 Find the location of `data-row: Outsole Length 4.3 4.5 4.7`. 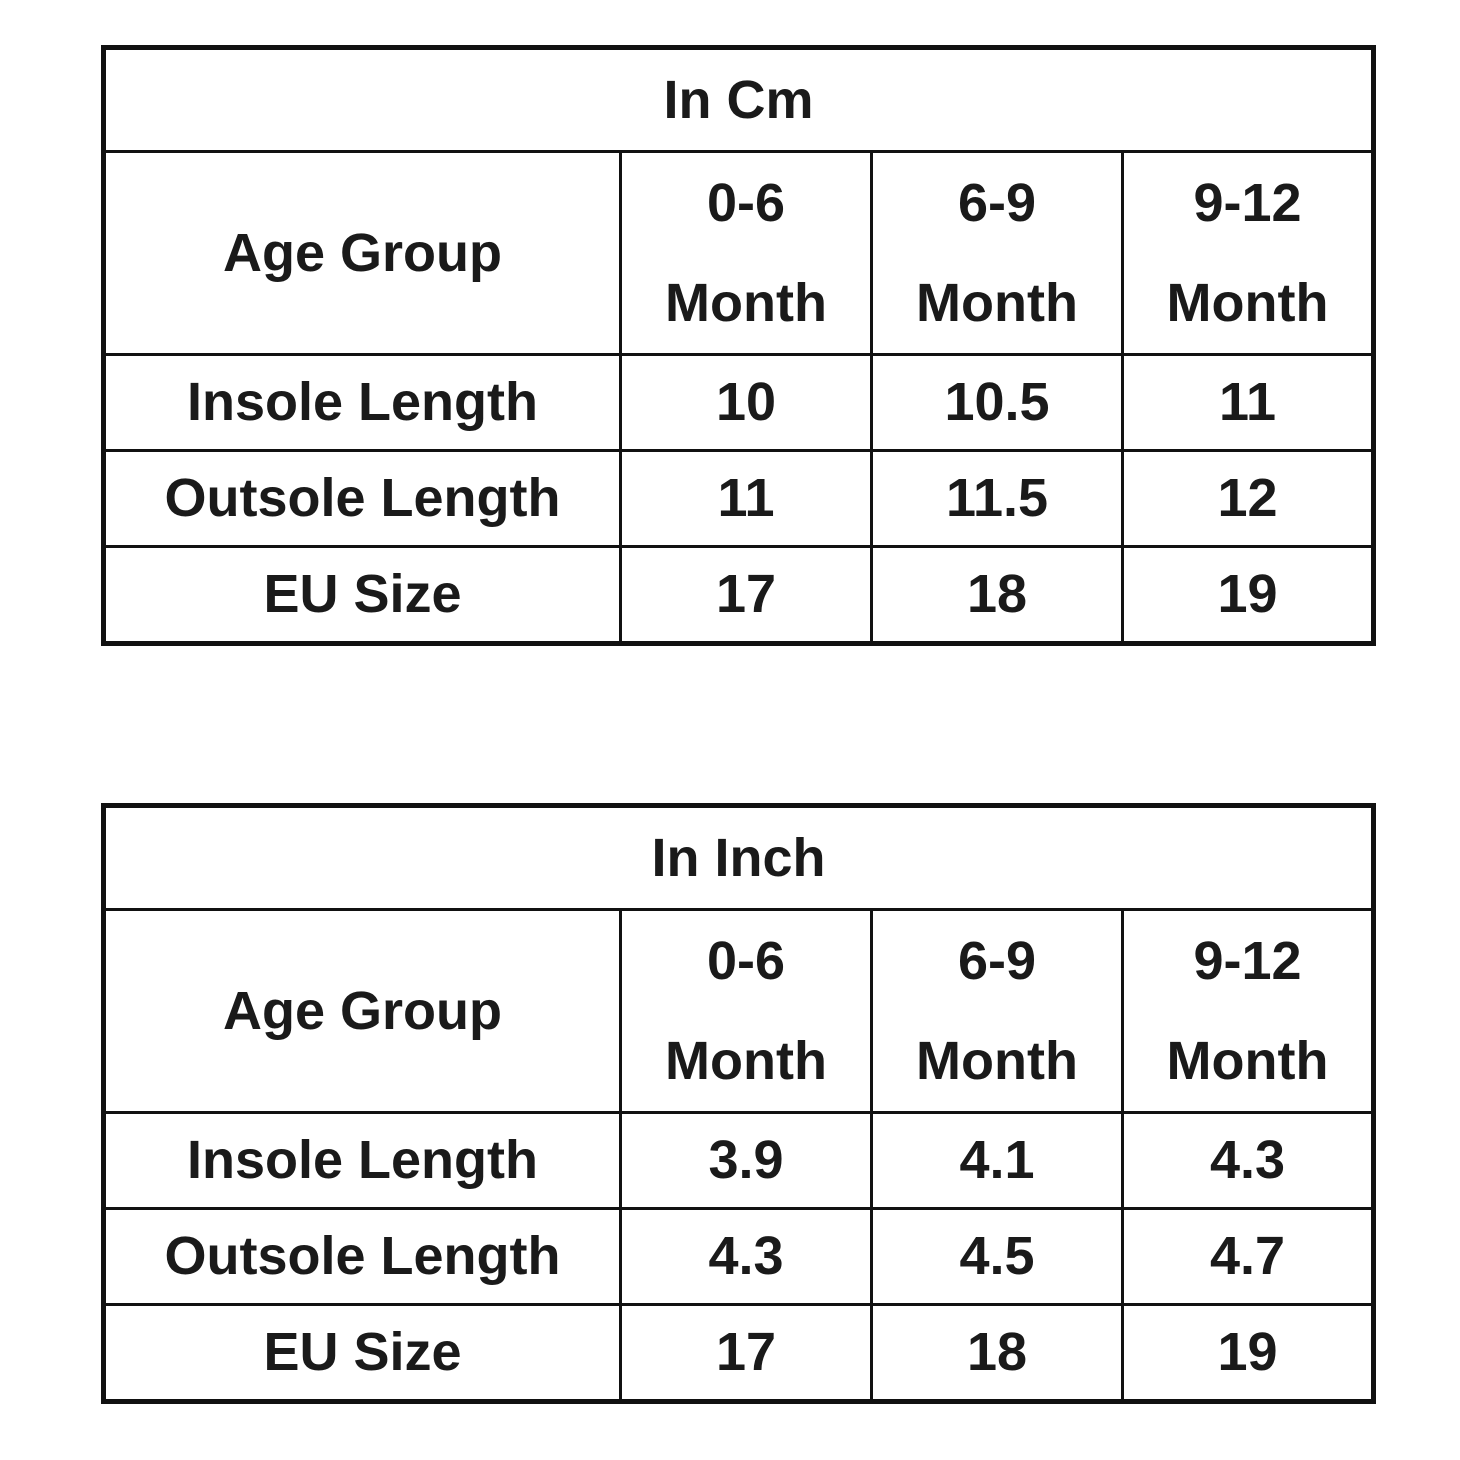

data-row: Outsole Length 4.3 4.5 4.7 is located at coordinates (738, 1256).